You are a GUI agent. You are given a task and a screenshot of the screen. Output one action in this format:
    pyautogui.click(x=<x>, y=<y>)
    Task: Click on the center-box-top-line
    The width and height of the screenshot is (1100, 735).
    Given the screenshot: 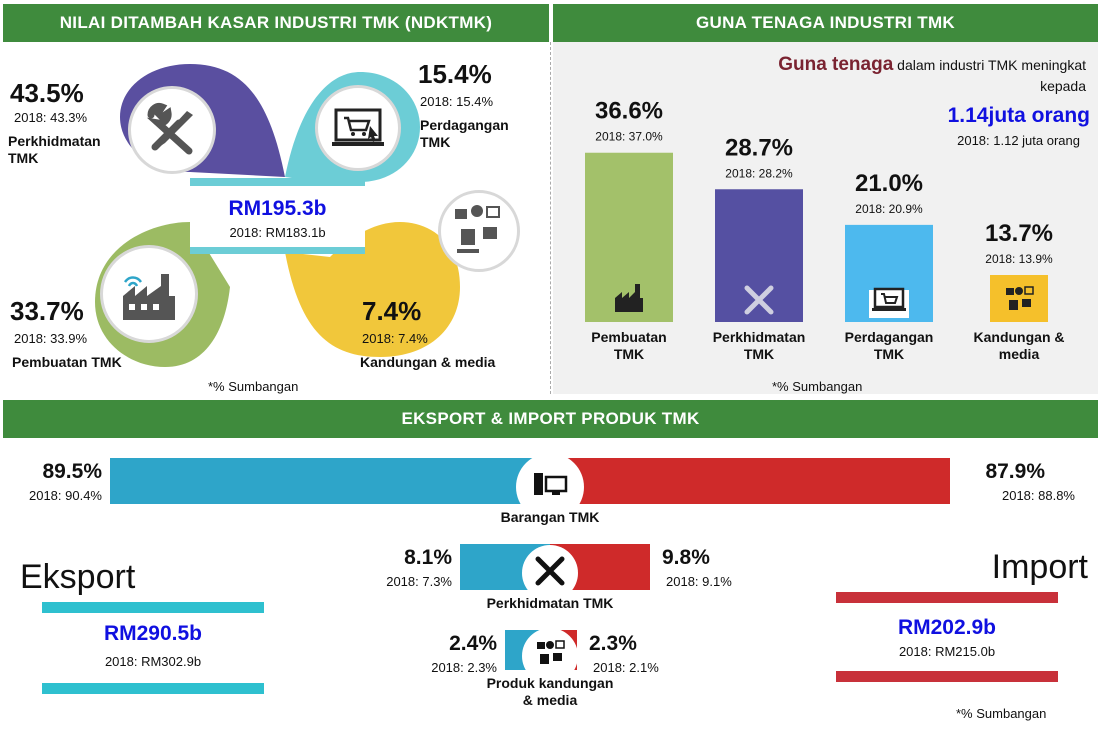 What is the action you would take?
    pyautogui.click(x=277, y=182)
    